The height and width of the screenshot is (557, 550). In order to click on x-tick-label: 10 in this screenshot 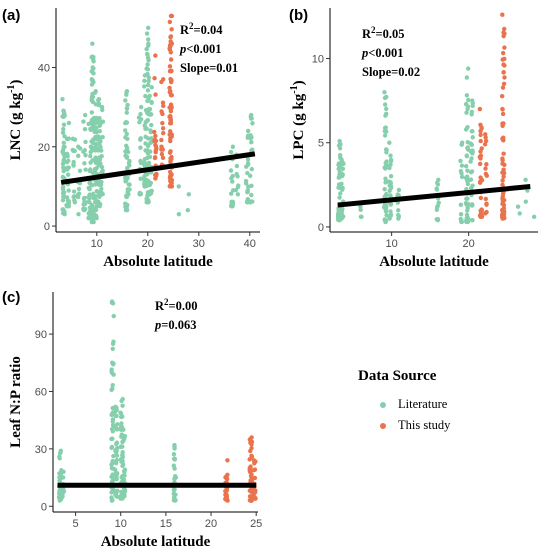, I will do `click(97, 244)`.